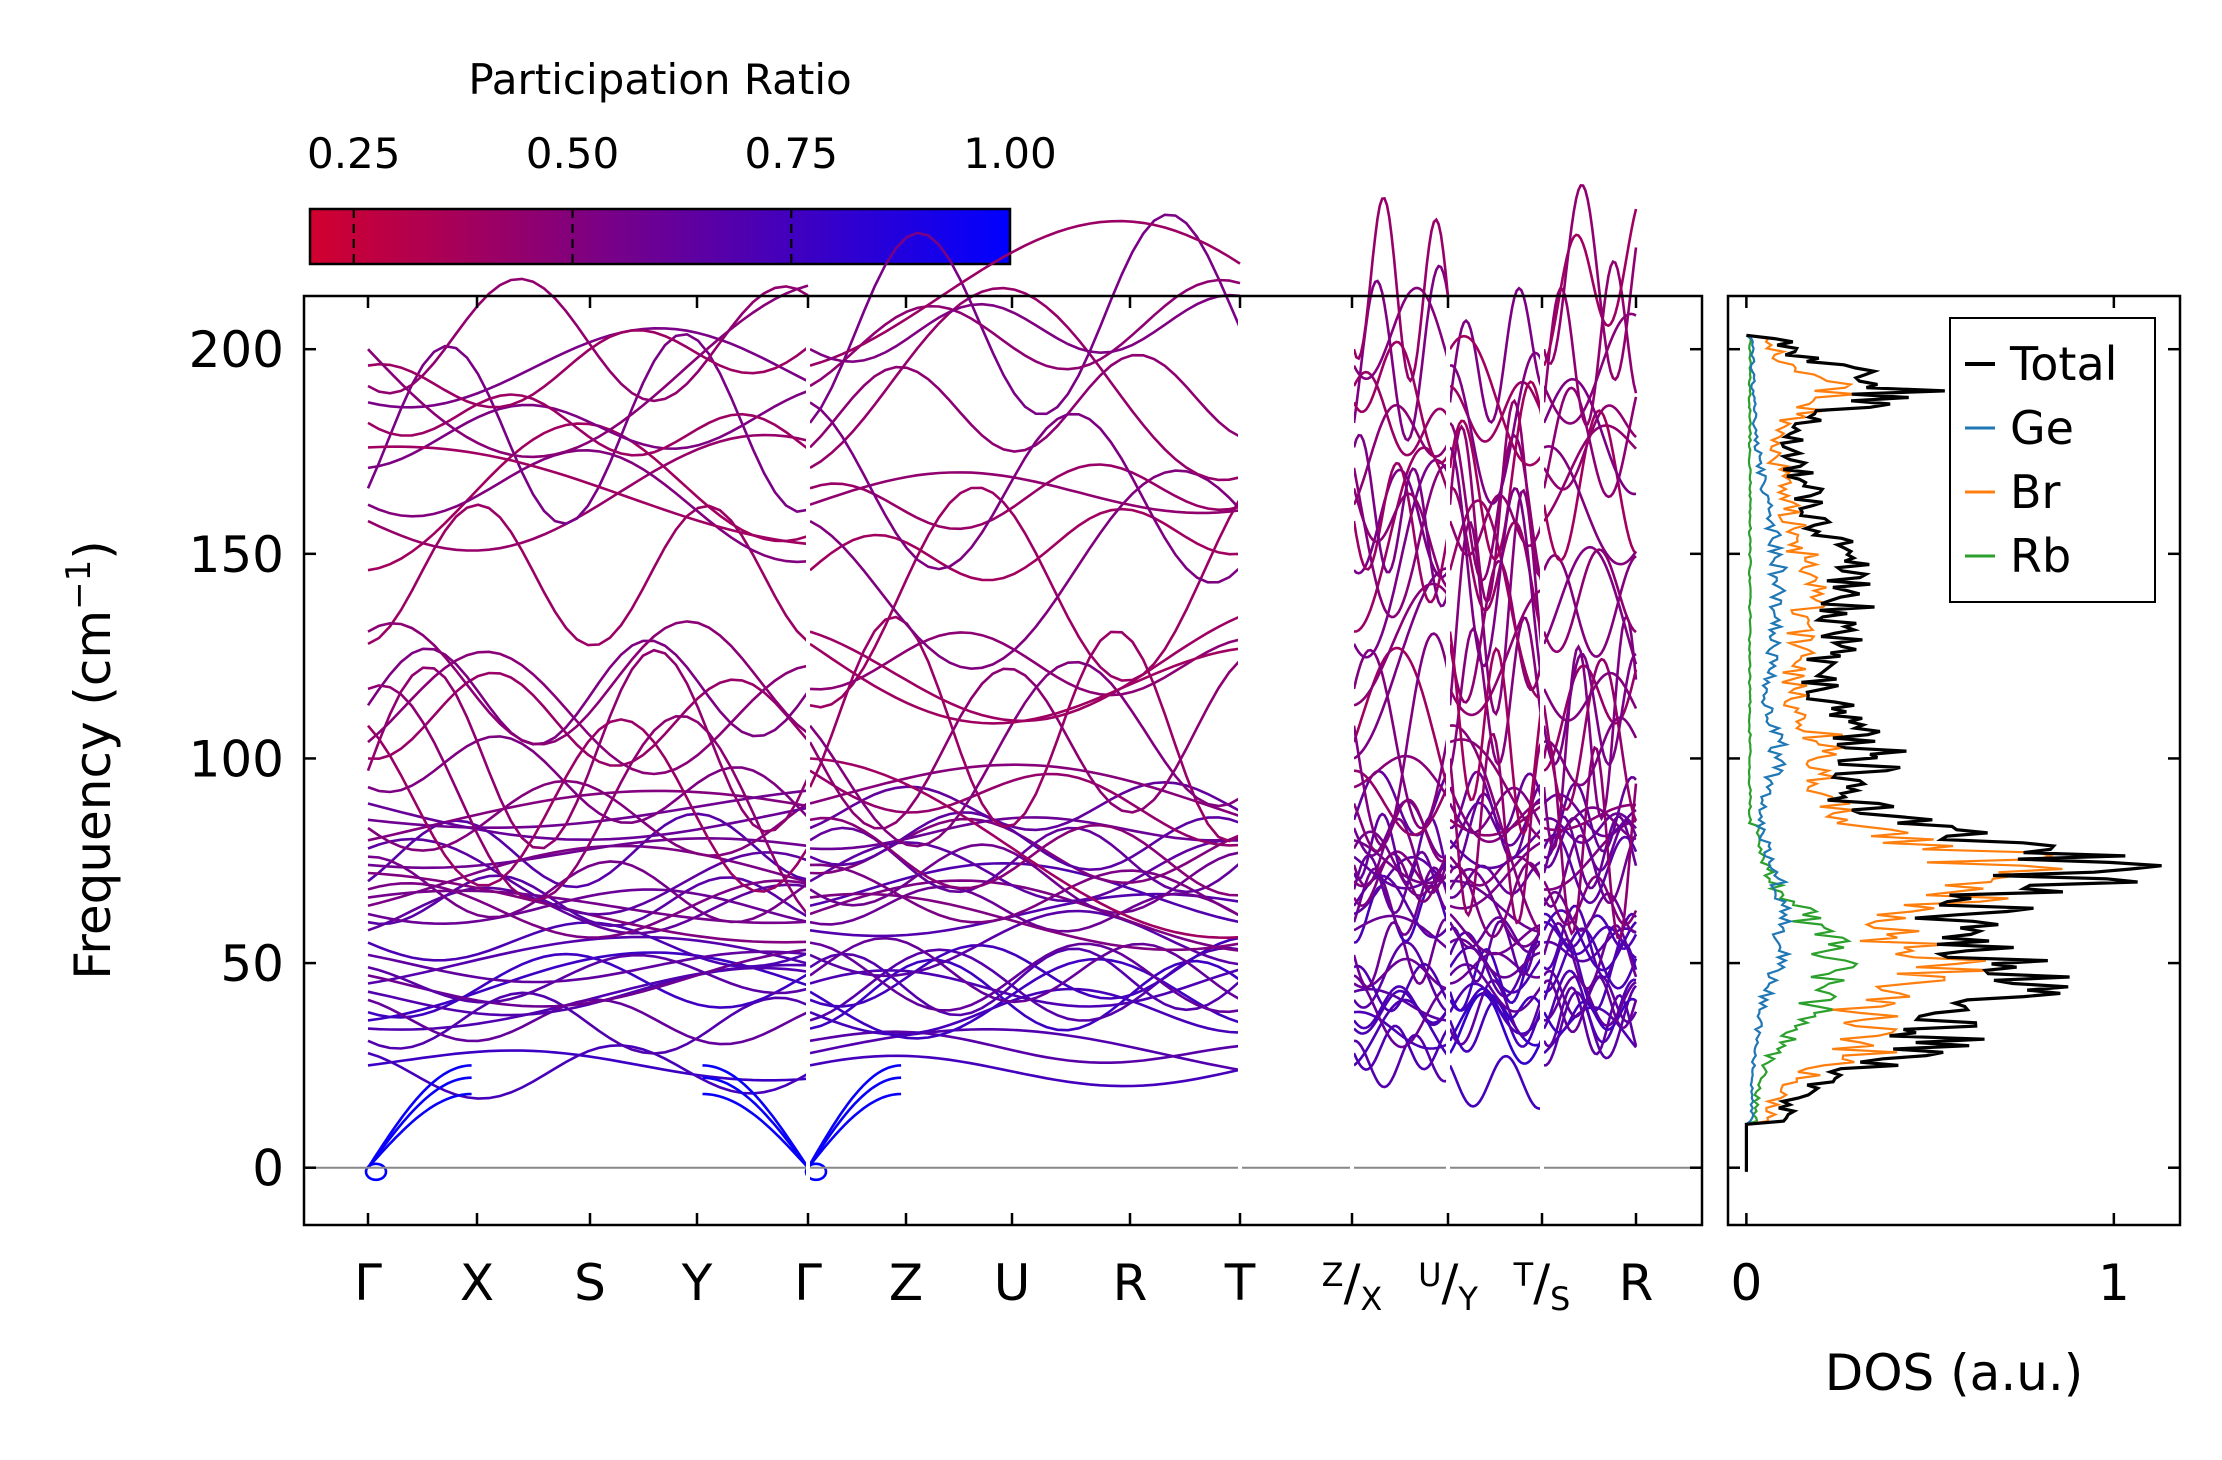 The width and height of the screenshot is (2222, 1460). I want to click on frequency-tick-label: 200, so click(236, 350).